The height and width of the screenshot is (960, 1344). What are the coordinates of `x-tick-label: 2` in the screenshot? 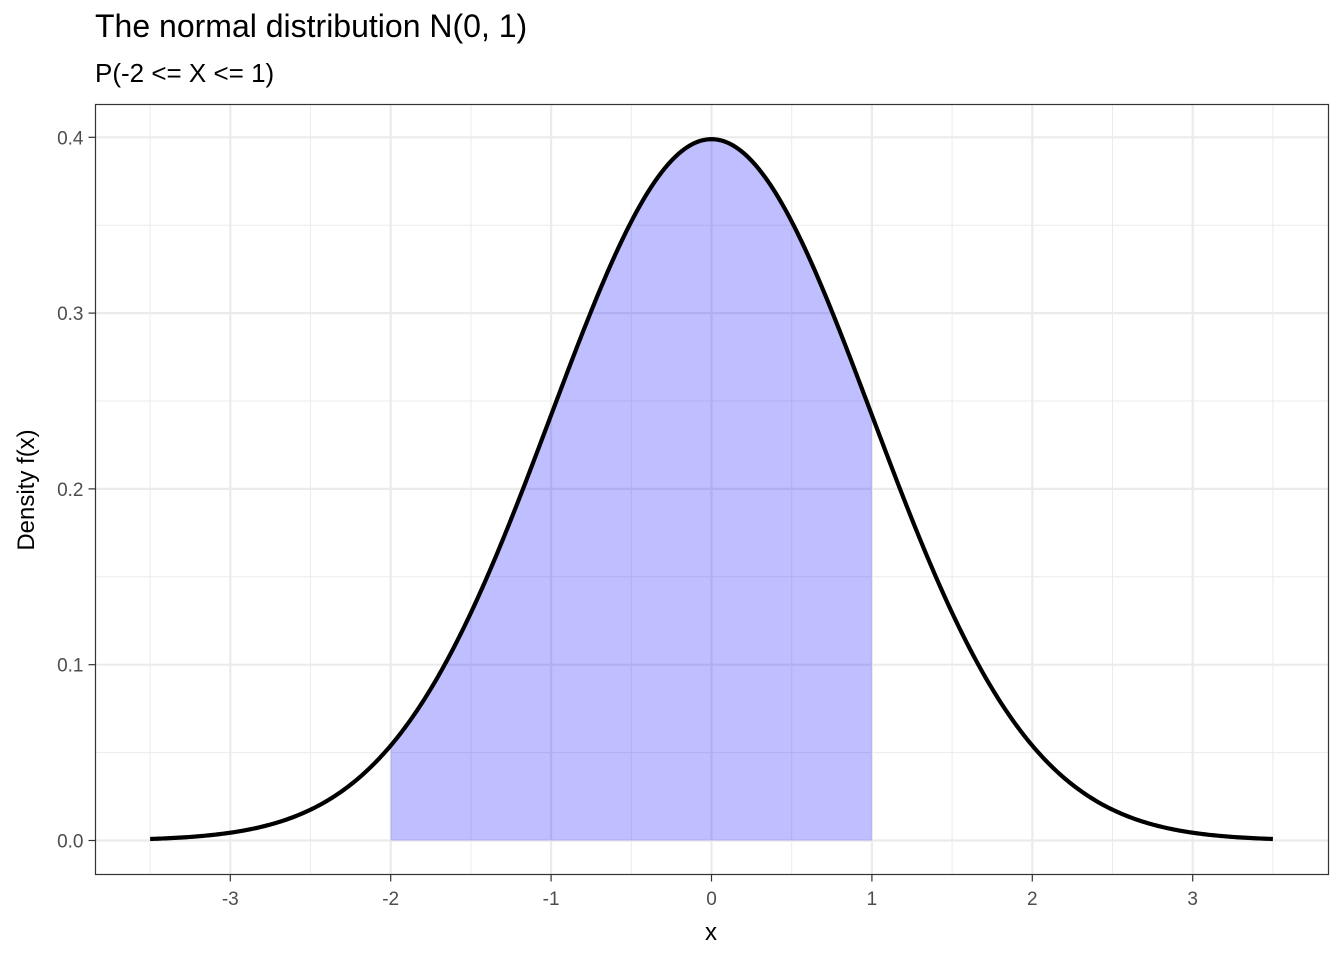 It's located at (1032, 899).